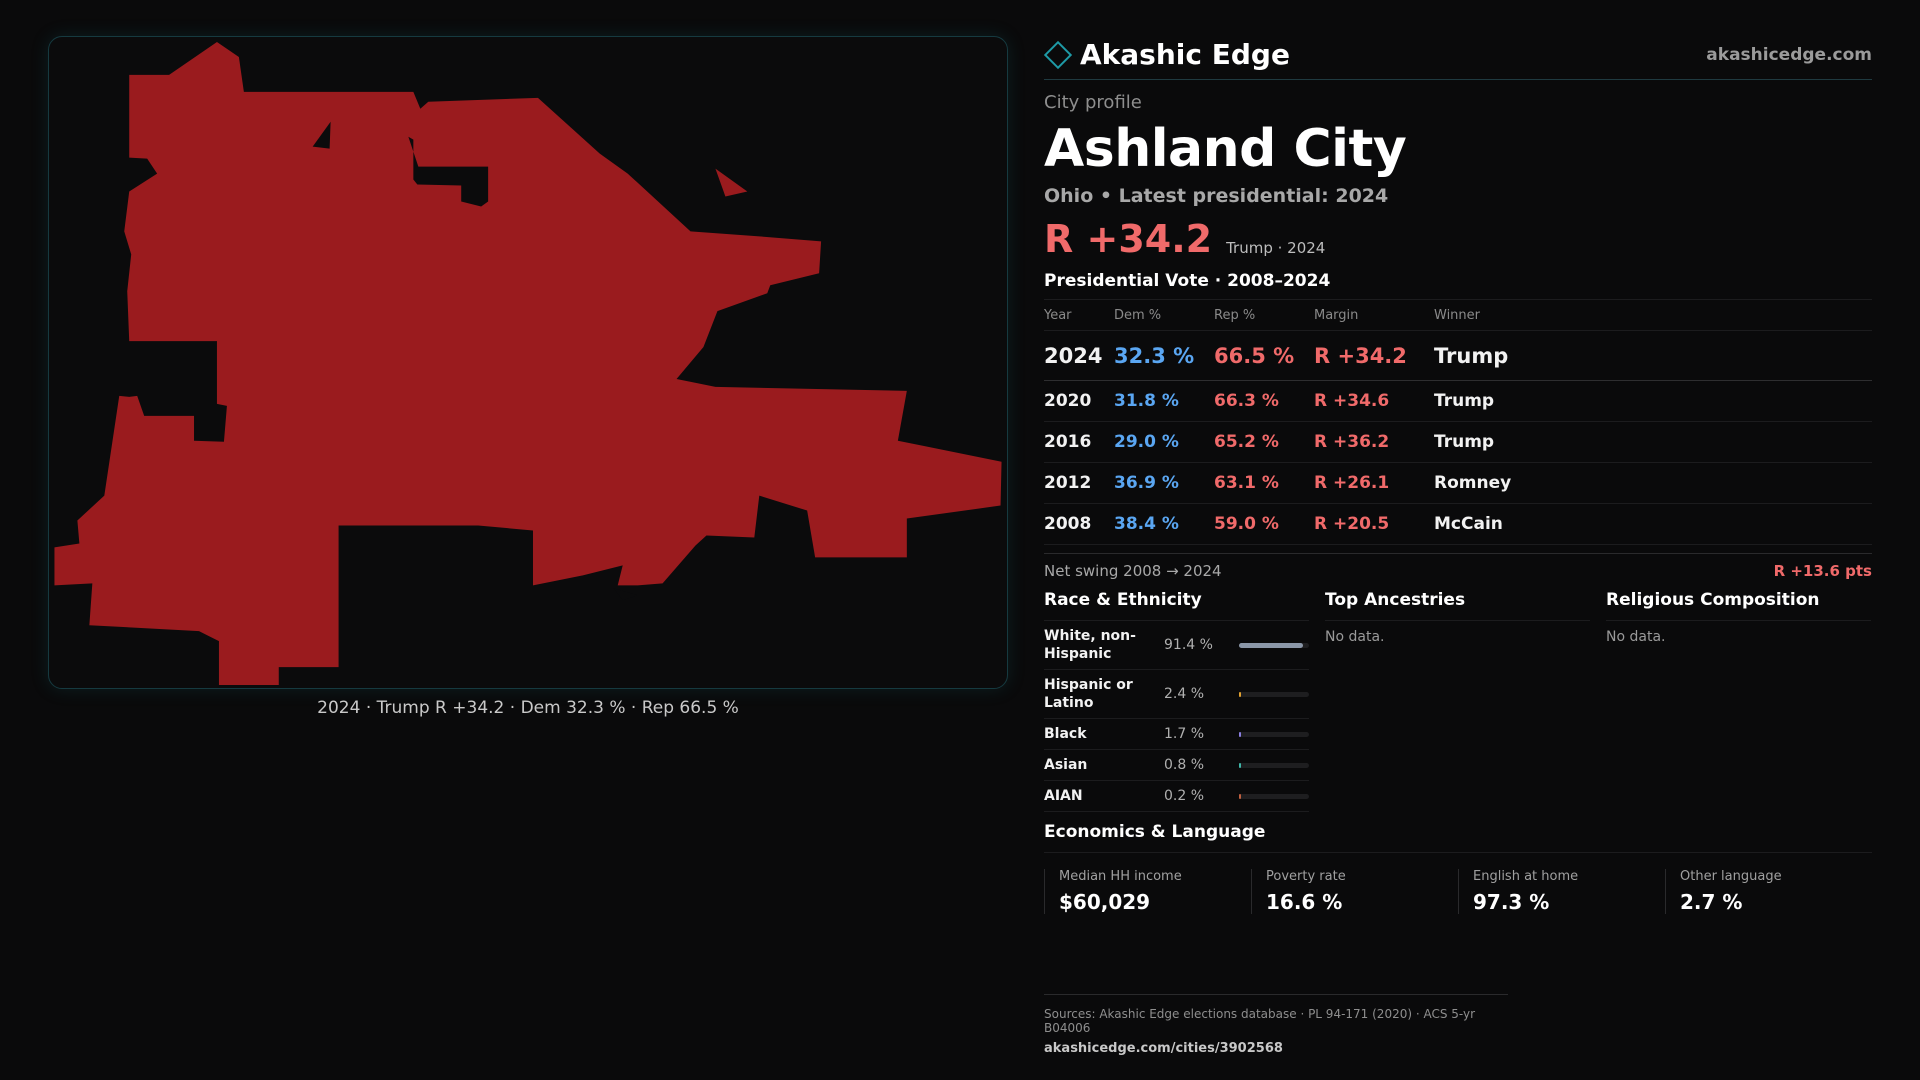 The height and width of the screenshot is (1080, 1920). I want to click on race-row: Black 1.7 %, so click(1176, 734).